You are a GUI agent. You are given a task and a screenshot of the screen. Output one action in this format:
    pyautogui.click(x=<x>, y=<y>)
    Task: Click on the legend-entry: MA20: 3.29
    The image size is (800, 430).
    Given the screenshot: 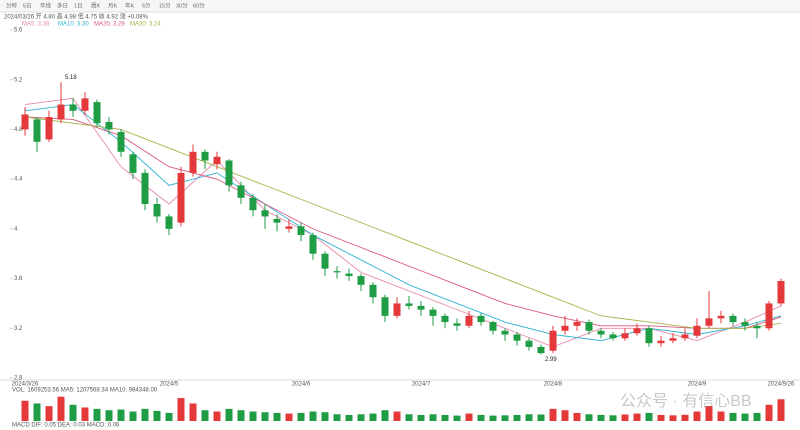 What is the action you would take?
    pyautogui.click(x=109, y=25)
    